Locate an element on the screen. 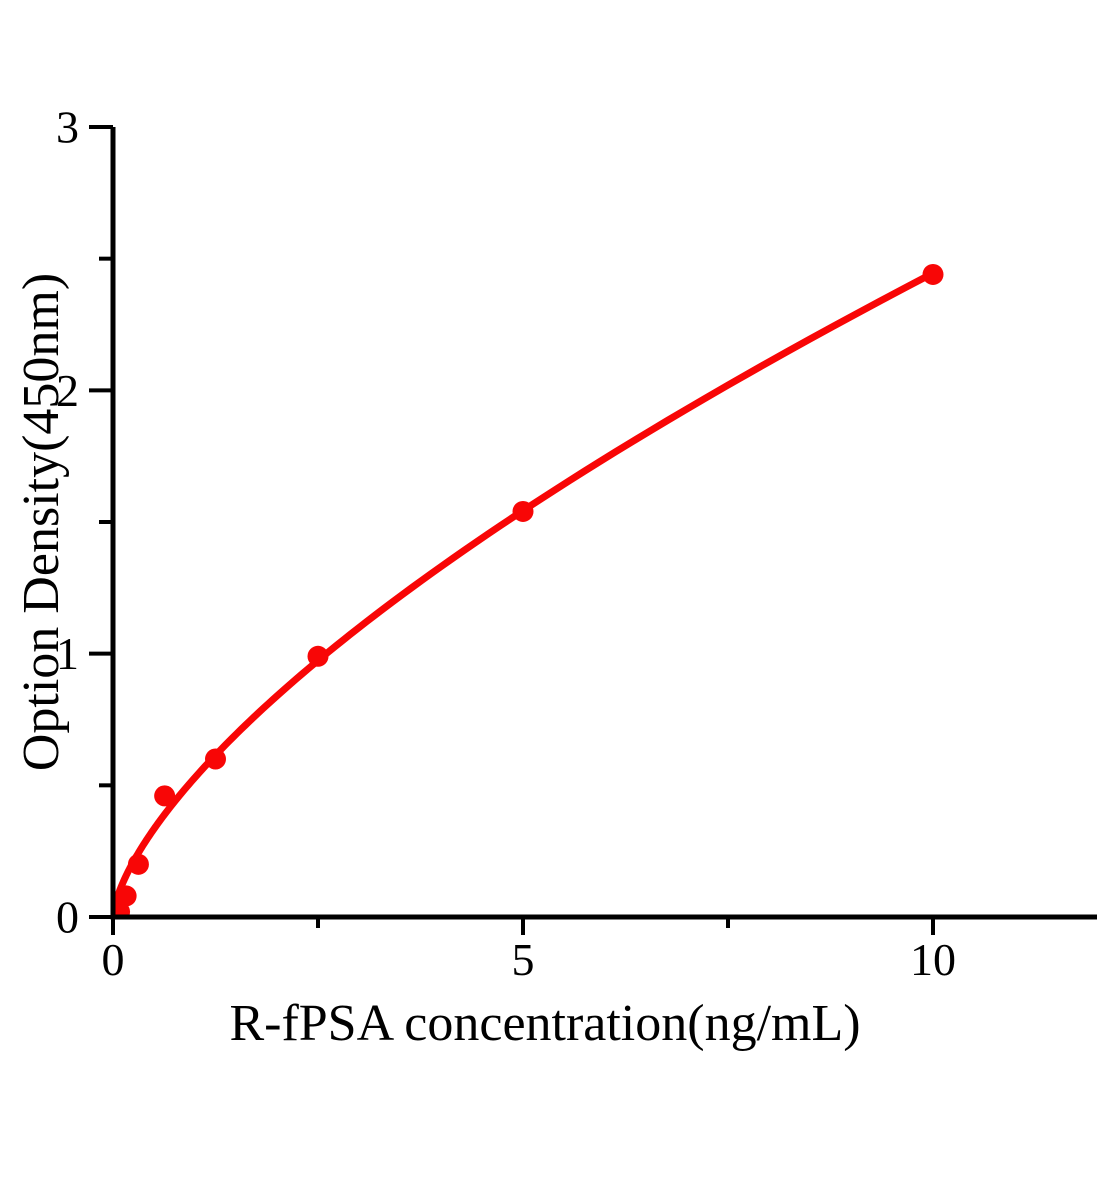 The width and height of the screenshot is (1104, 1200). y-tick-label: 3 is located at coordinates (67, 127).